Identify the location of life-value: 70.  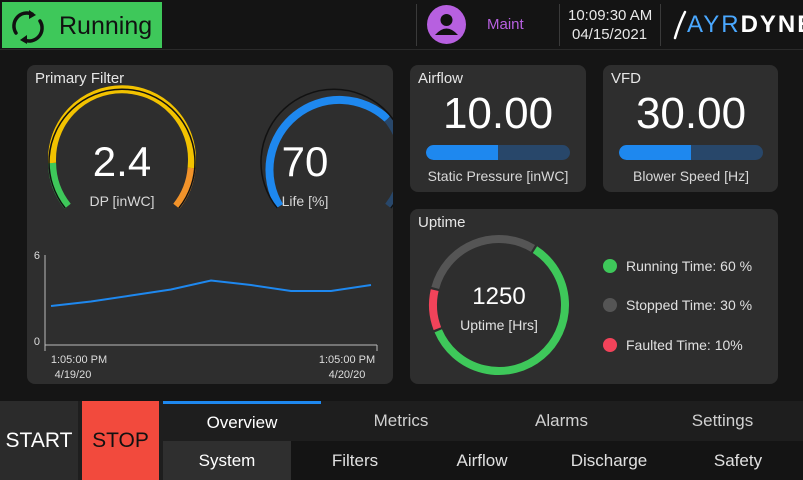
(305, 161).